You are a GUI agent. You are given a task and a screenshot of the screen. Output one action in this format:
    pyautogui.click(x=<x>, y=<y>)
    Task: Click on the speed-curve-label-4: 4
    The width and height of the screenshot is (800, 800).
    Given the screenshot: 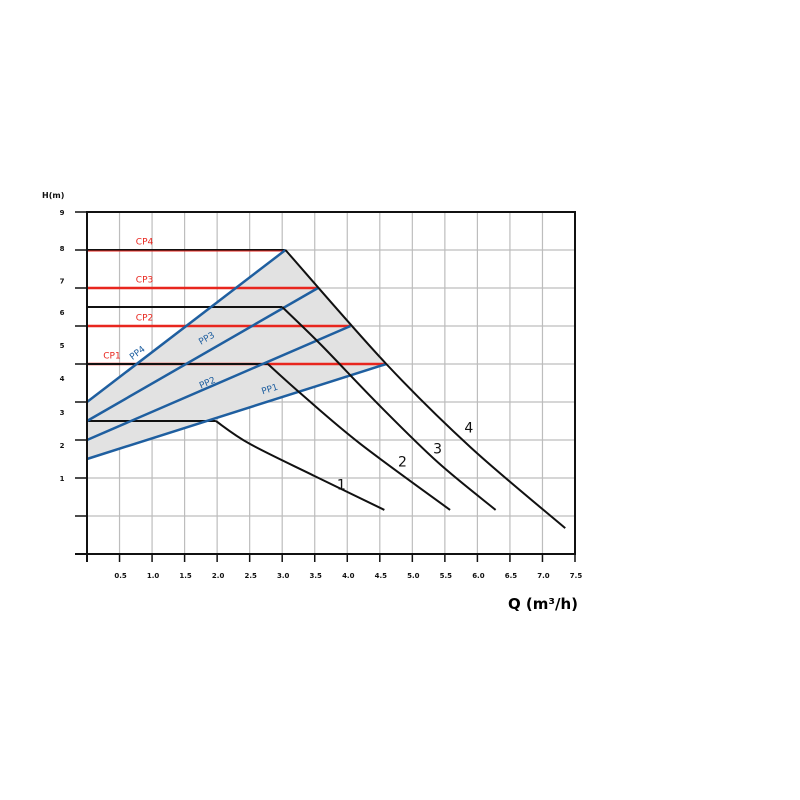 What is the action you would take?
    pyautogui.click(x=468, y=428)
    